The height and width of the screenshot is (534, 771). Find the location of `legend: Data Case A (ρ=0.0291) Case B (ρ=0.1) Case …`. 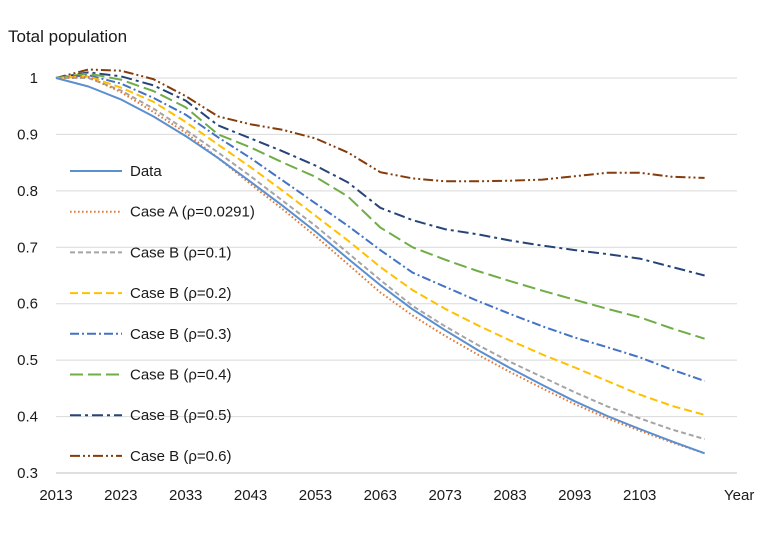

legend: Data Case A (ρ=0.0291) Case B (ρ=0.1) Case … is located at coordinates (162, 314).